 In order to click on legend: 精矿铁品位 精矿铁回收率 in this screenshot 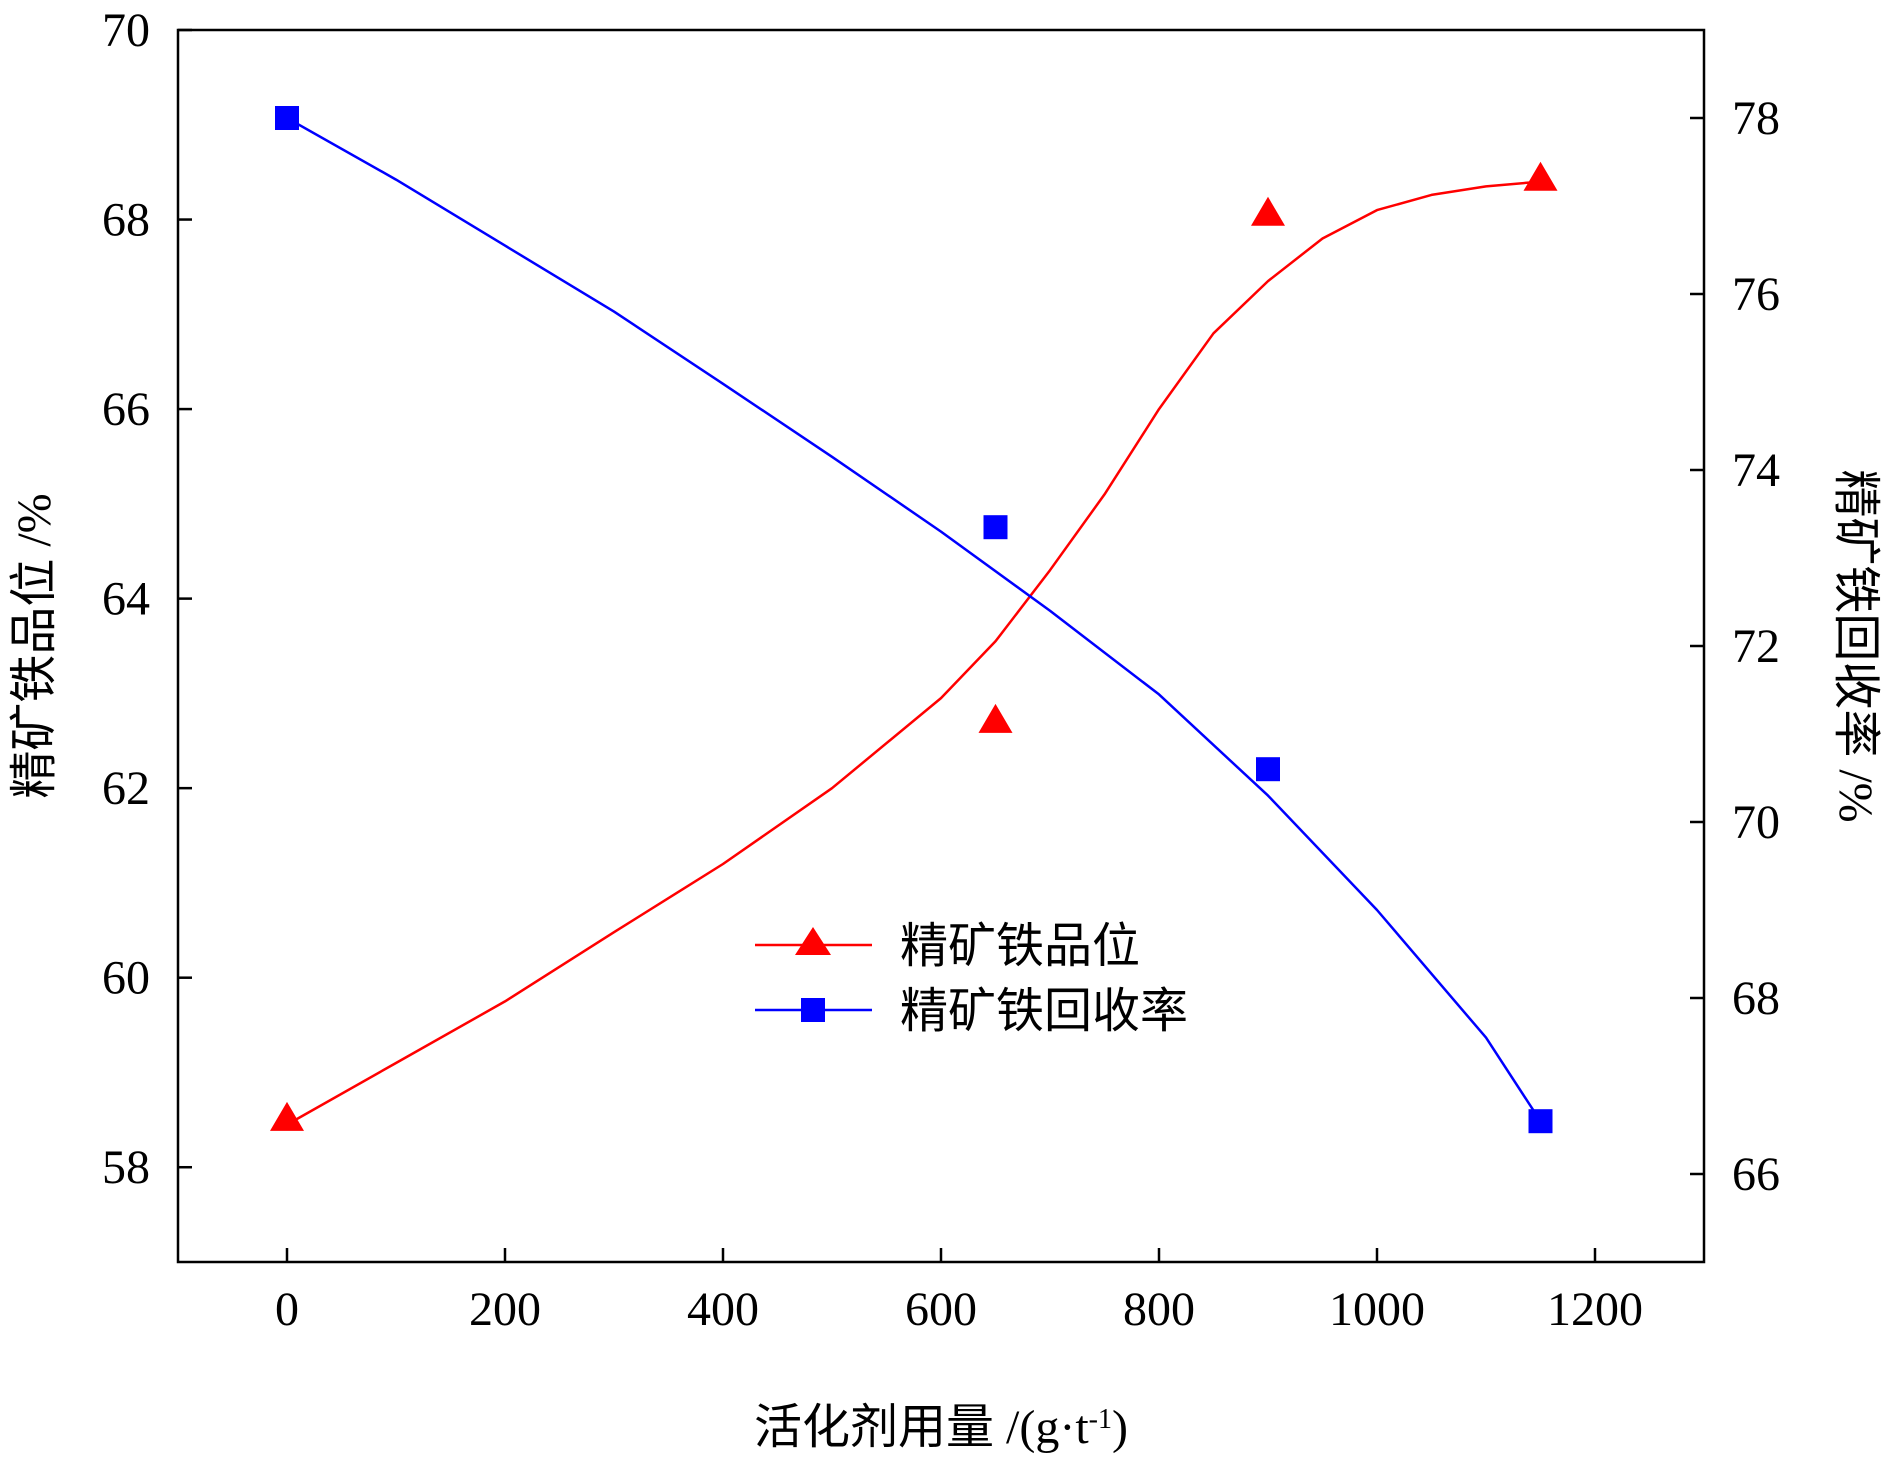, I will do `click(971, 979)`.